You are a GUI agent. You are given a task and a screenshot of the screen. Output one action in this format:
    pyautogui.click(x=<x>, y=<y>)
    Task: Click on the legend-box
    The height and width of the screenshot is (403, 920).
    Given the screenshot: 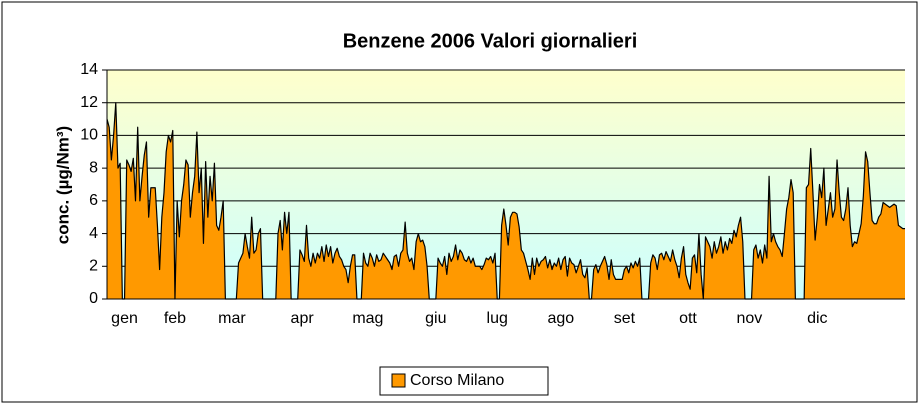 What is the action you would take?
    pyautogui.click(x=464, y=381)
    